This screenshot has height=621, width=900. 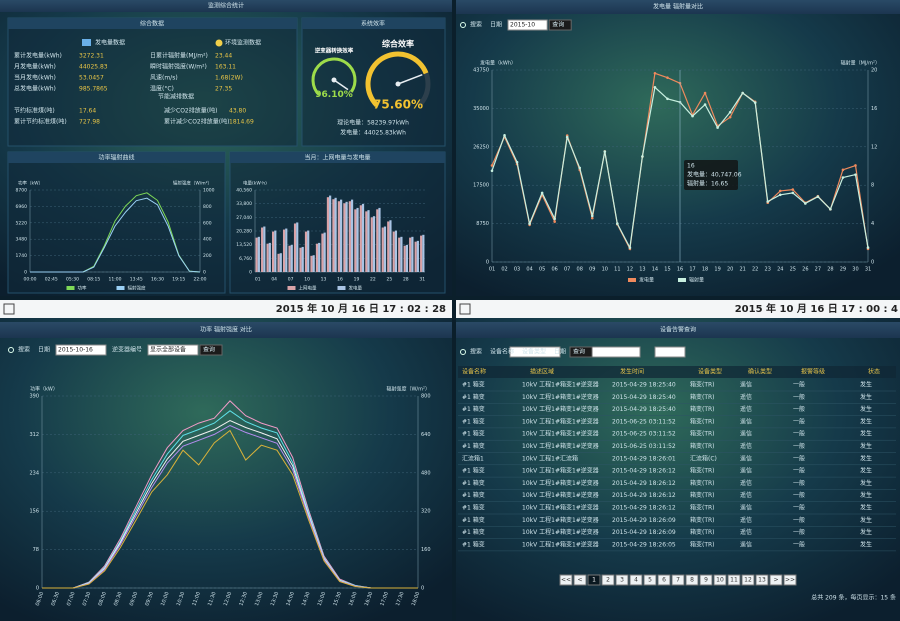 I want to click on x-tick-label: 15:30, so click(x=337, y=599).